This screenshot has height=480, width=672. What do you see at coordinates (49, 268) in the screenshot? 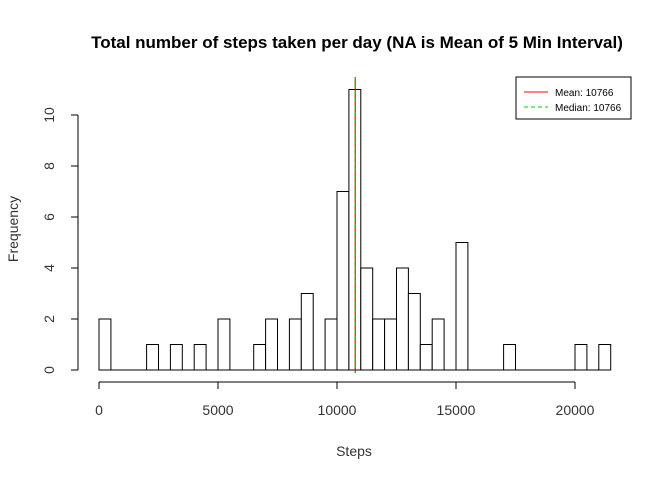
I see `y-tick-label: 4` at bounding box center [49, 268].